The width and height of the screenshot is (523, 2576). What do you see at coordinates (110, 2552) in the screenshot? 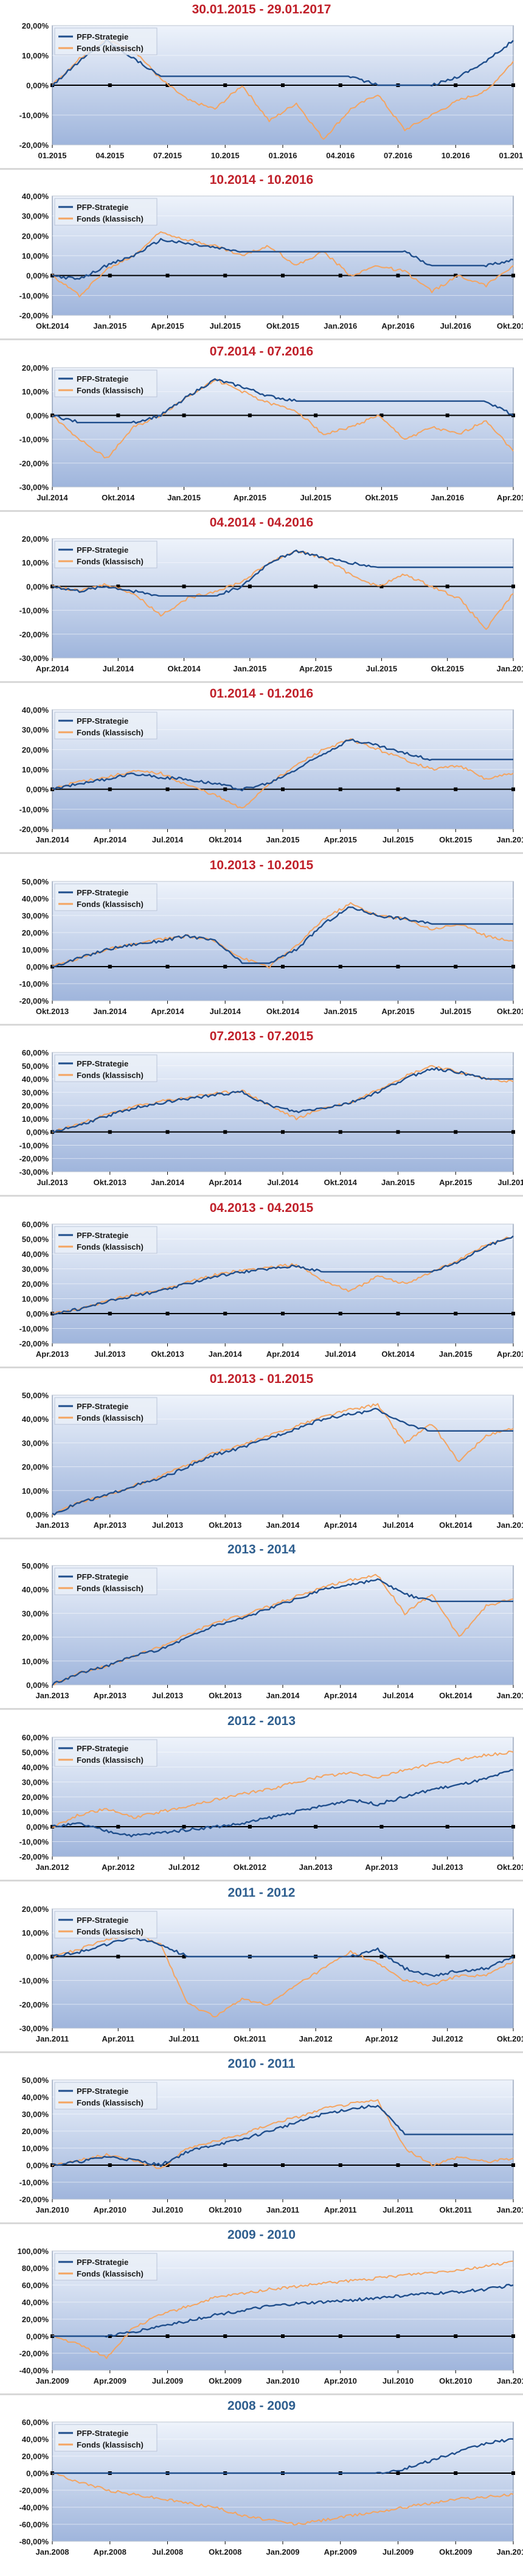
I see `x-tick-label: Apr.2008` at bounding box center [110, 2552].